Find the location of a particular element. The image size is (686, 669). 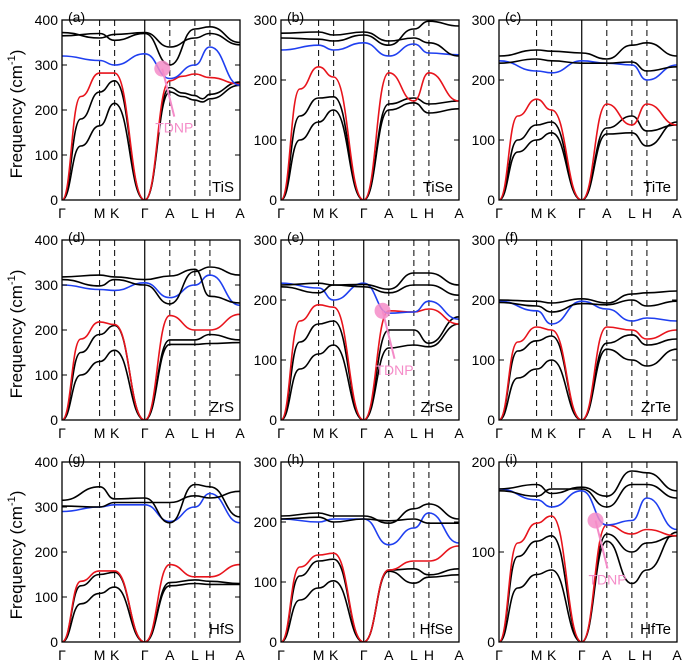

panel-label: (c) is located at coordinates (513, 17).